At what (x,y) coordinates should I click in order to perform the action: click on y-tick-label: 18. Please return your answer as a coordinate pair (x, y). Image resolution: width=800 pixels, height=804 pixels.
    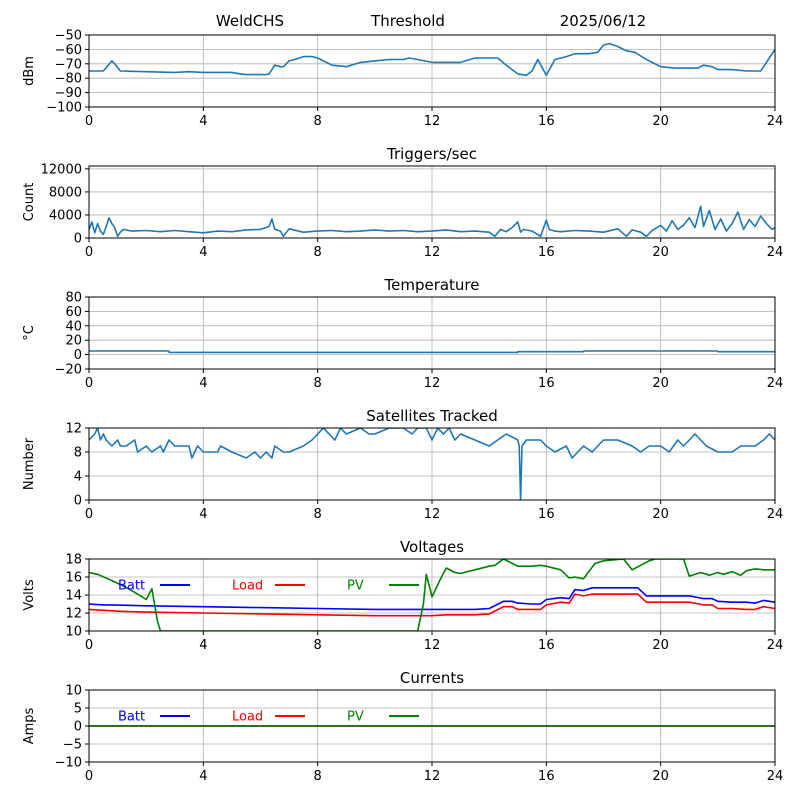
    Looking at the image, I should click on (73, 560).